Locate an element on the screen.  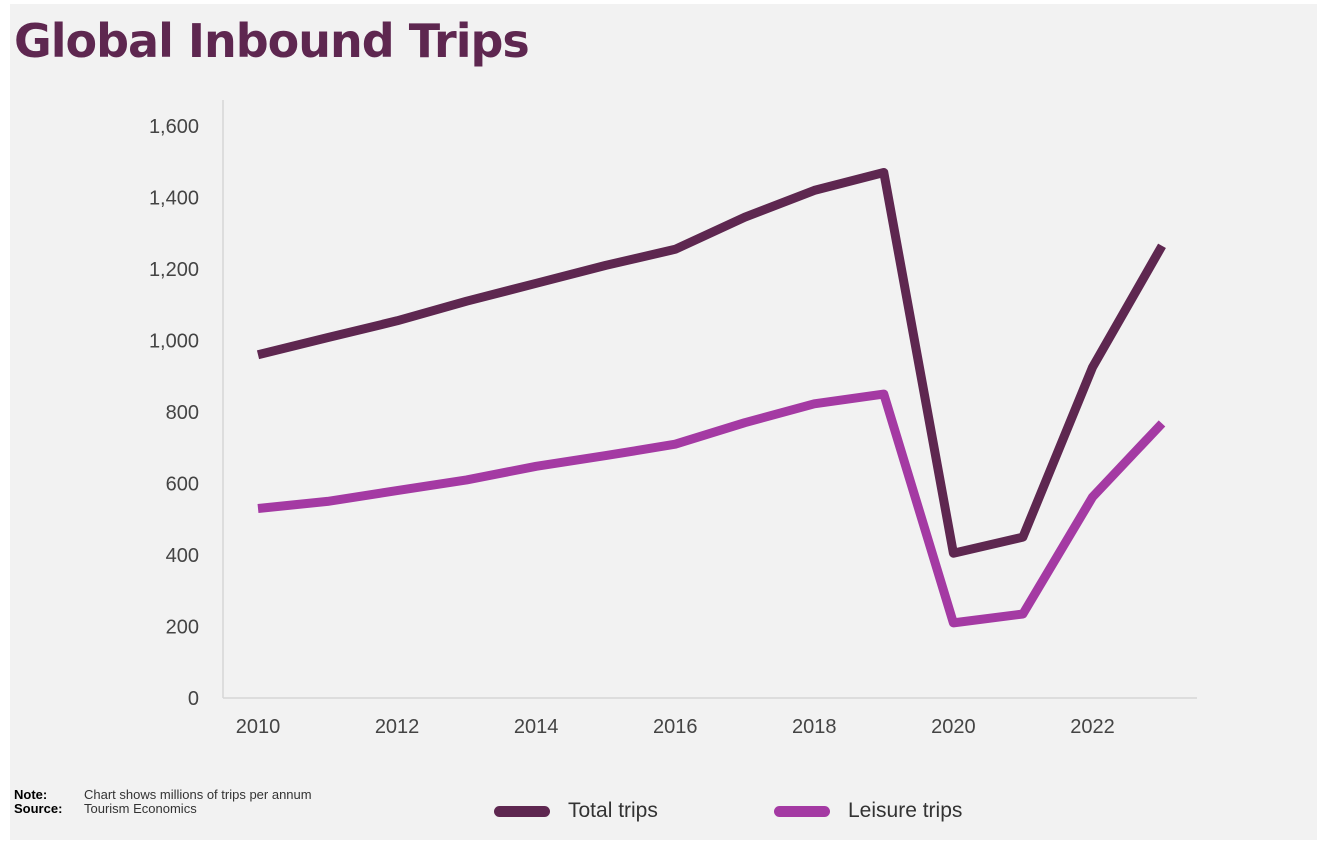
y-tick-label: 0 is located at coordinates (193, 699).